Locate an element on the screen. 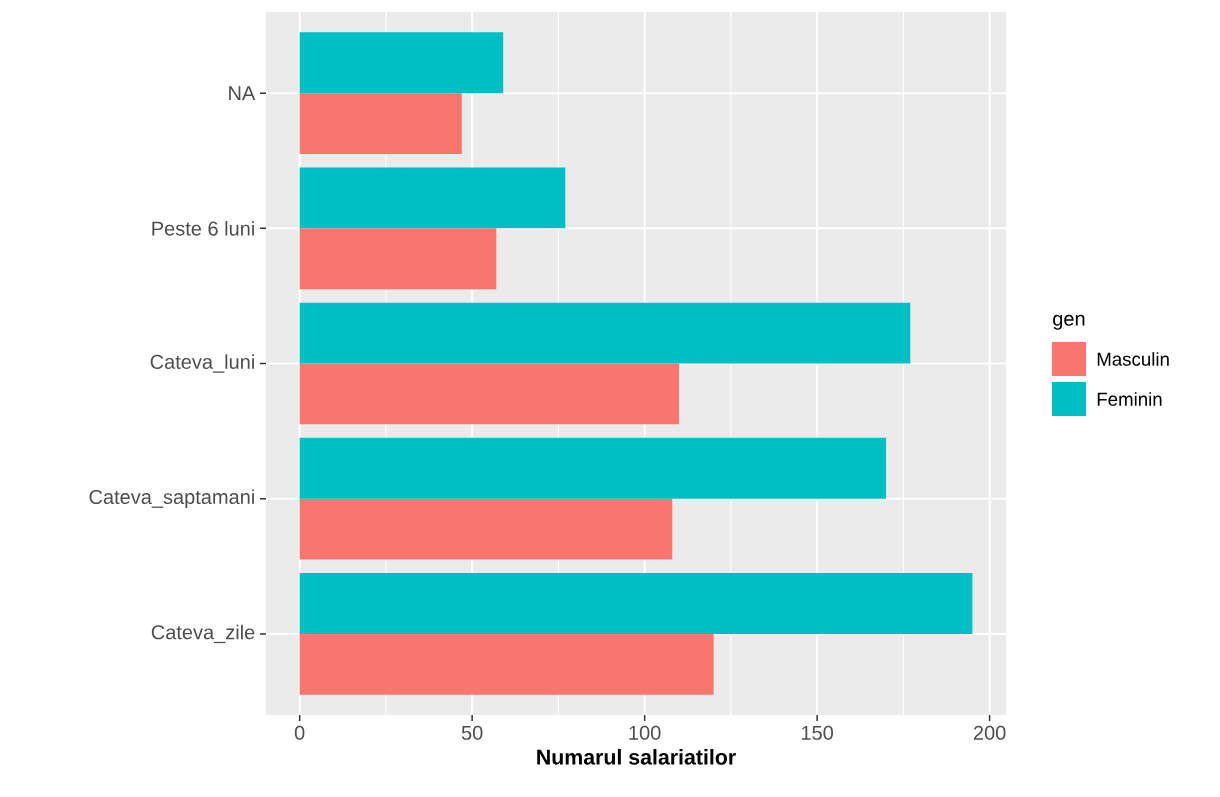  y-tick-label: NA is located at coordinates (242, 93).